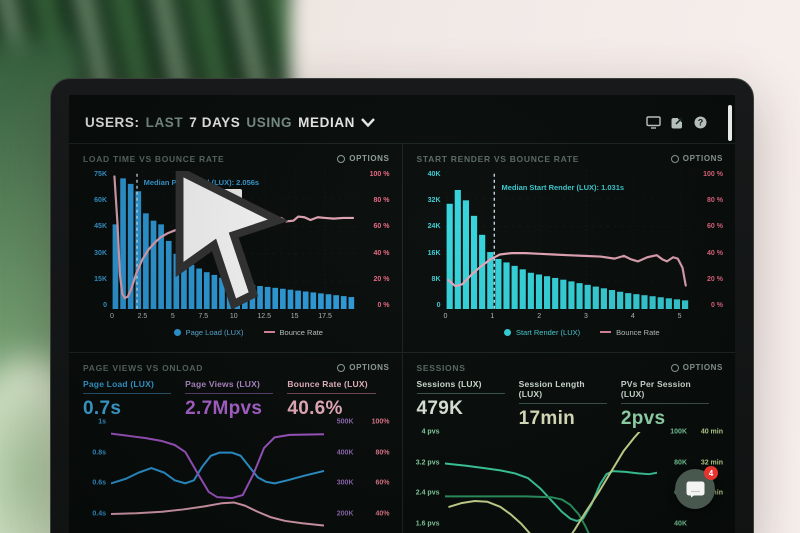 The image size is (800, 533). What do you see at coordinates (154, 158) in the screenshot?
I see `panel-title: LOAD TIME VS BOUNCE RATE` at bounding box center [154, 158].